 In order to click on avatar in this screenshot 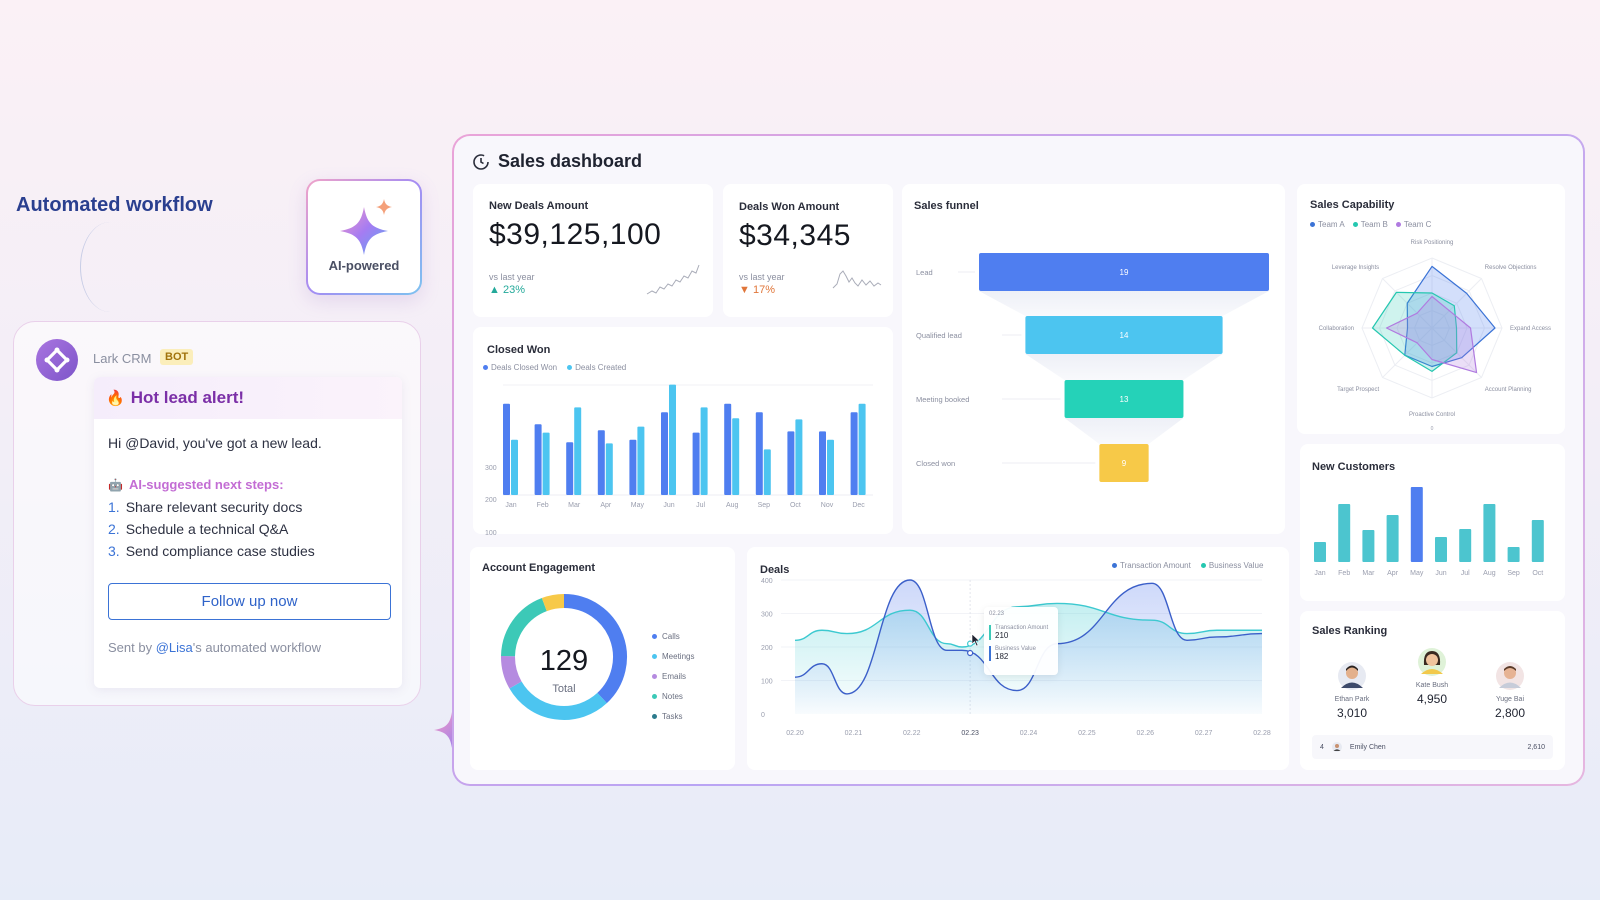, I will do `click(1510, 676)`.